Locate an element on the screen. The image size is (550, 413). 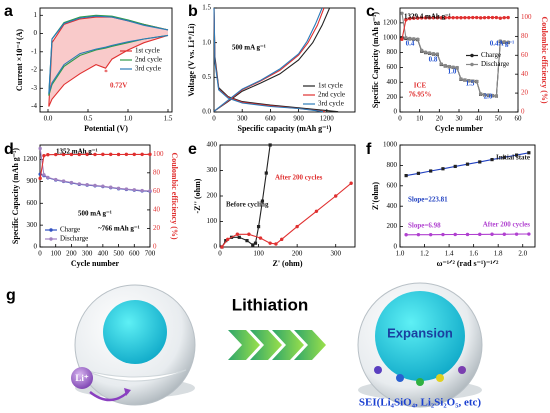
y-tick-label: 300 is located at coordinates (212, 170).